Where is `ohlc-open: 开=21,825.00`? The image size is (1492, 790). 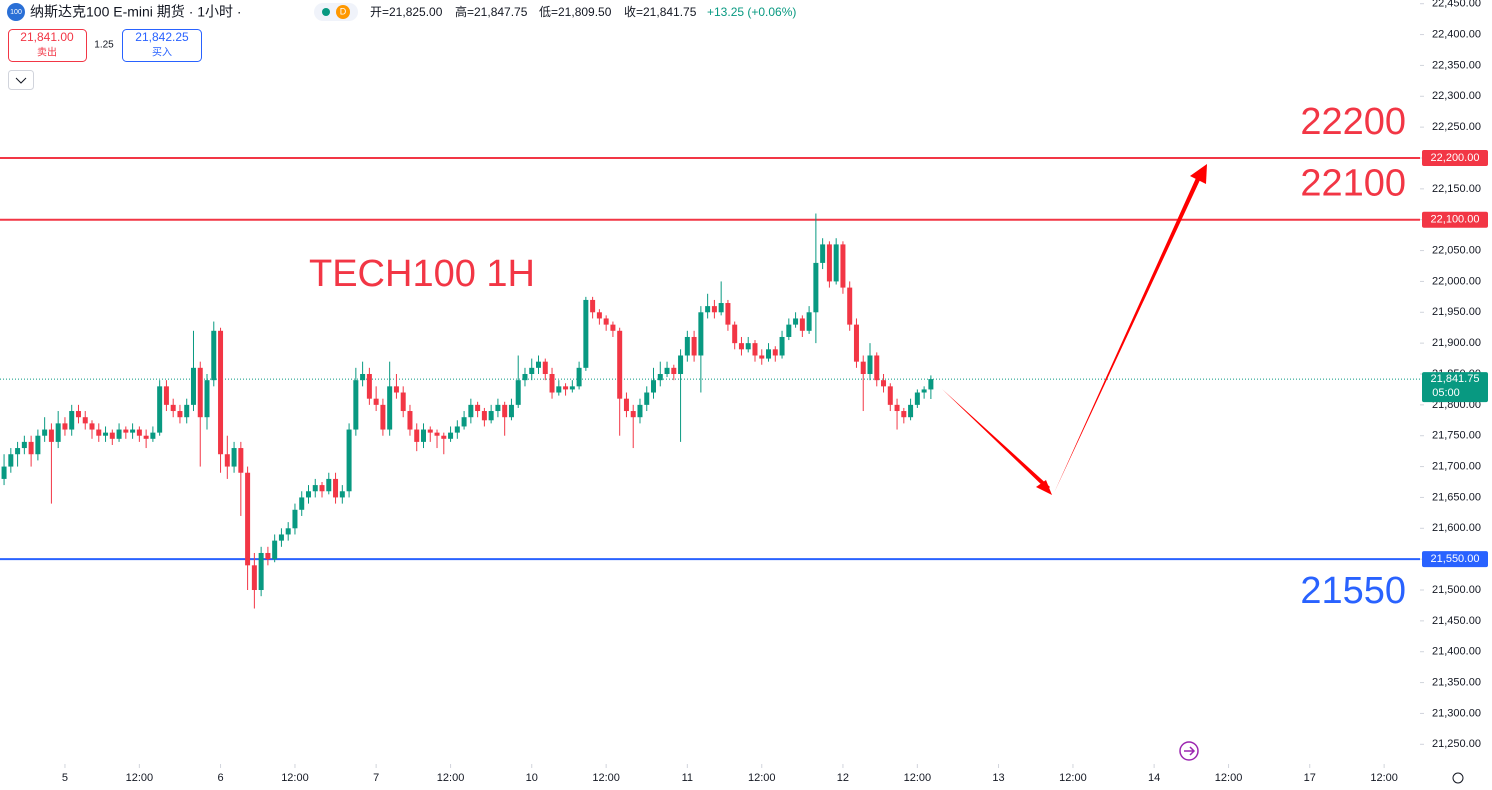 ohlc-open: 开=21,825.00 is located at coordinates (406, 12).